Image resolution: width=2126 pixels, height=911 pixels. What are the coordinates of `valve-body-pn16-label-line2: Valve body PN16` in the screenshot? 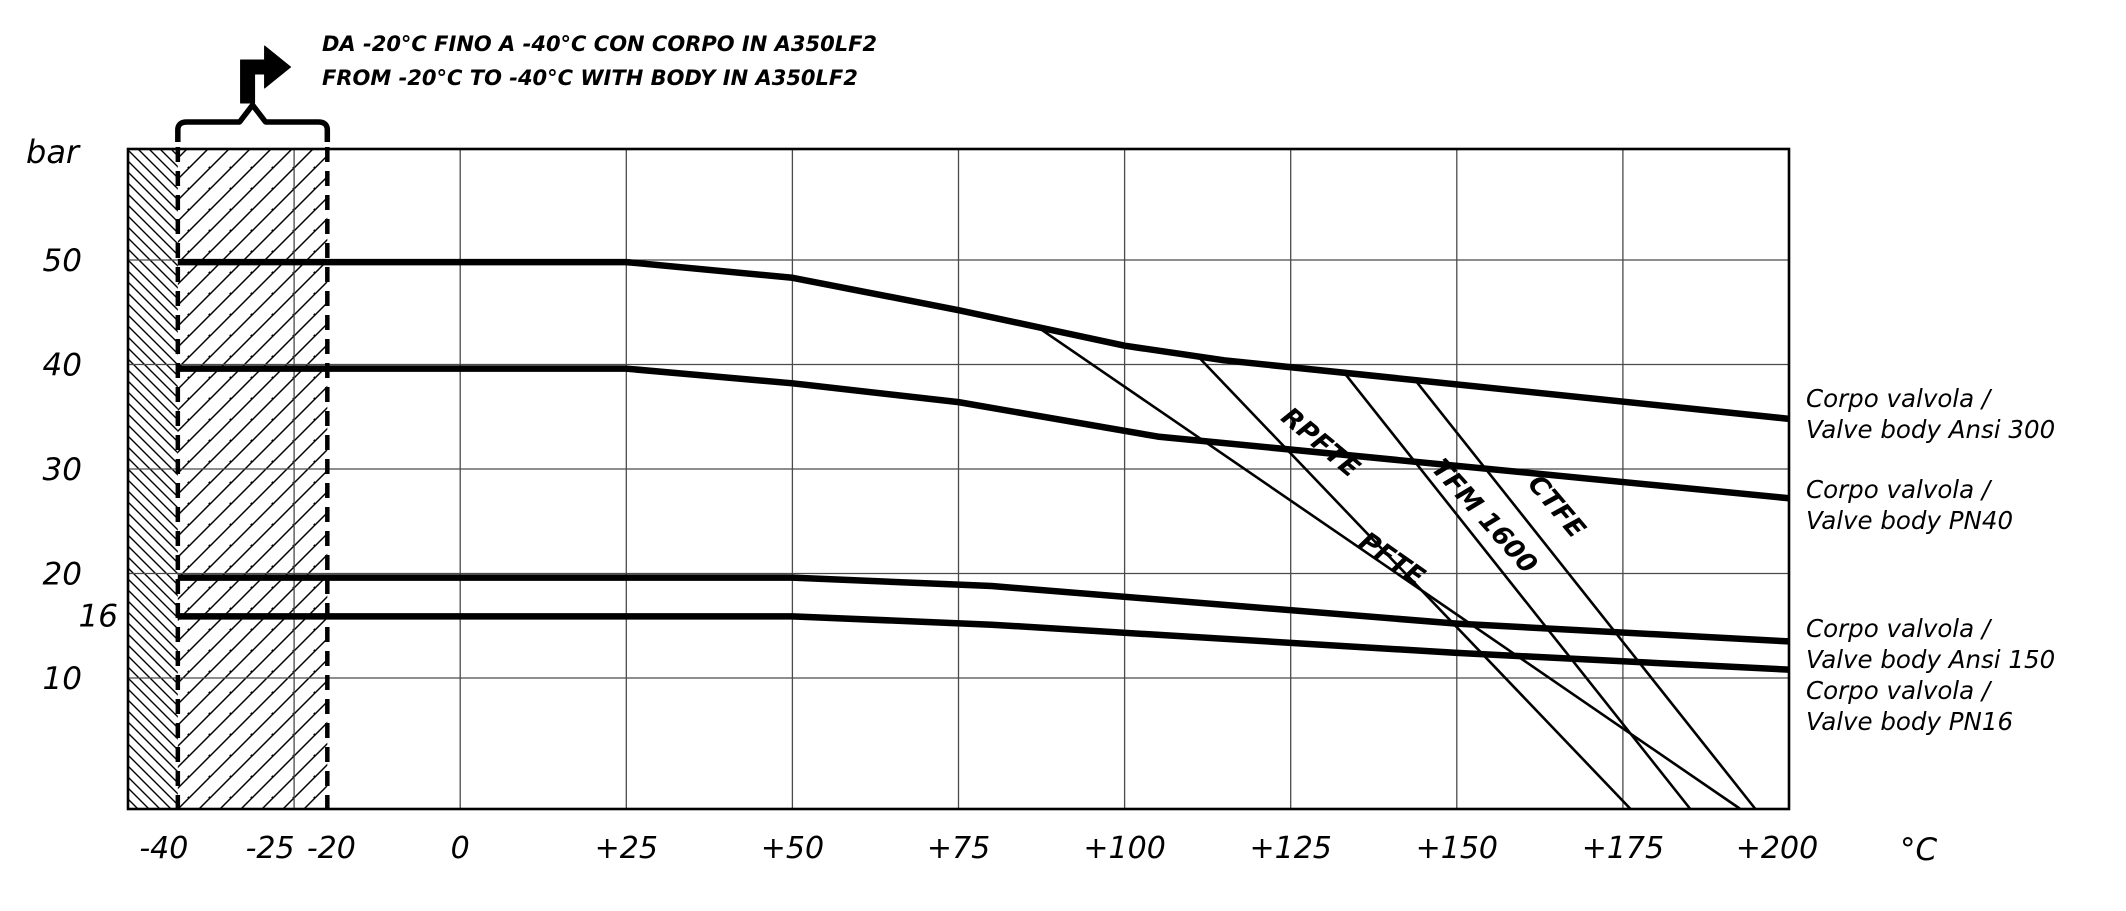 It's located at (1909, 721).